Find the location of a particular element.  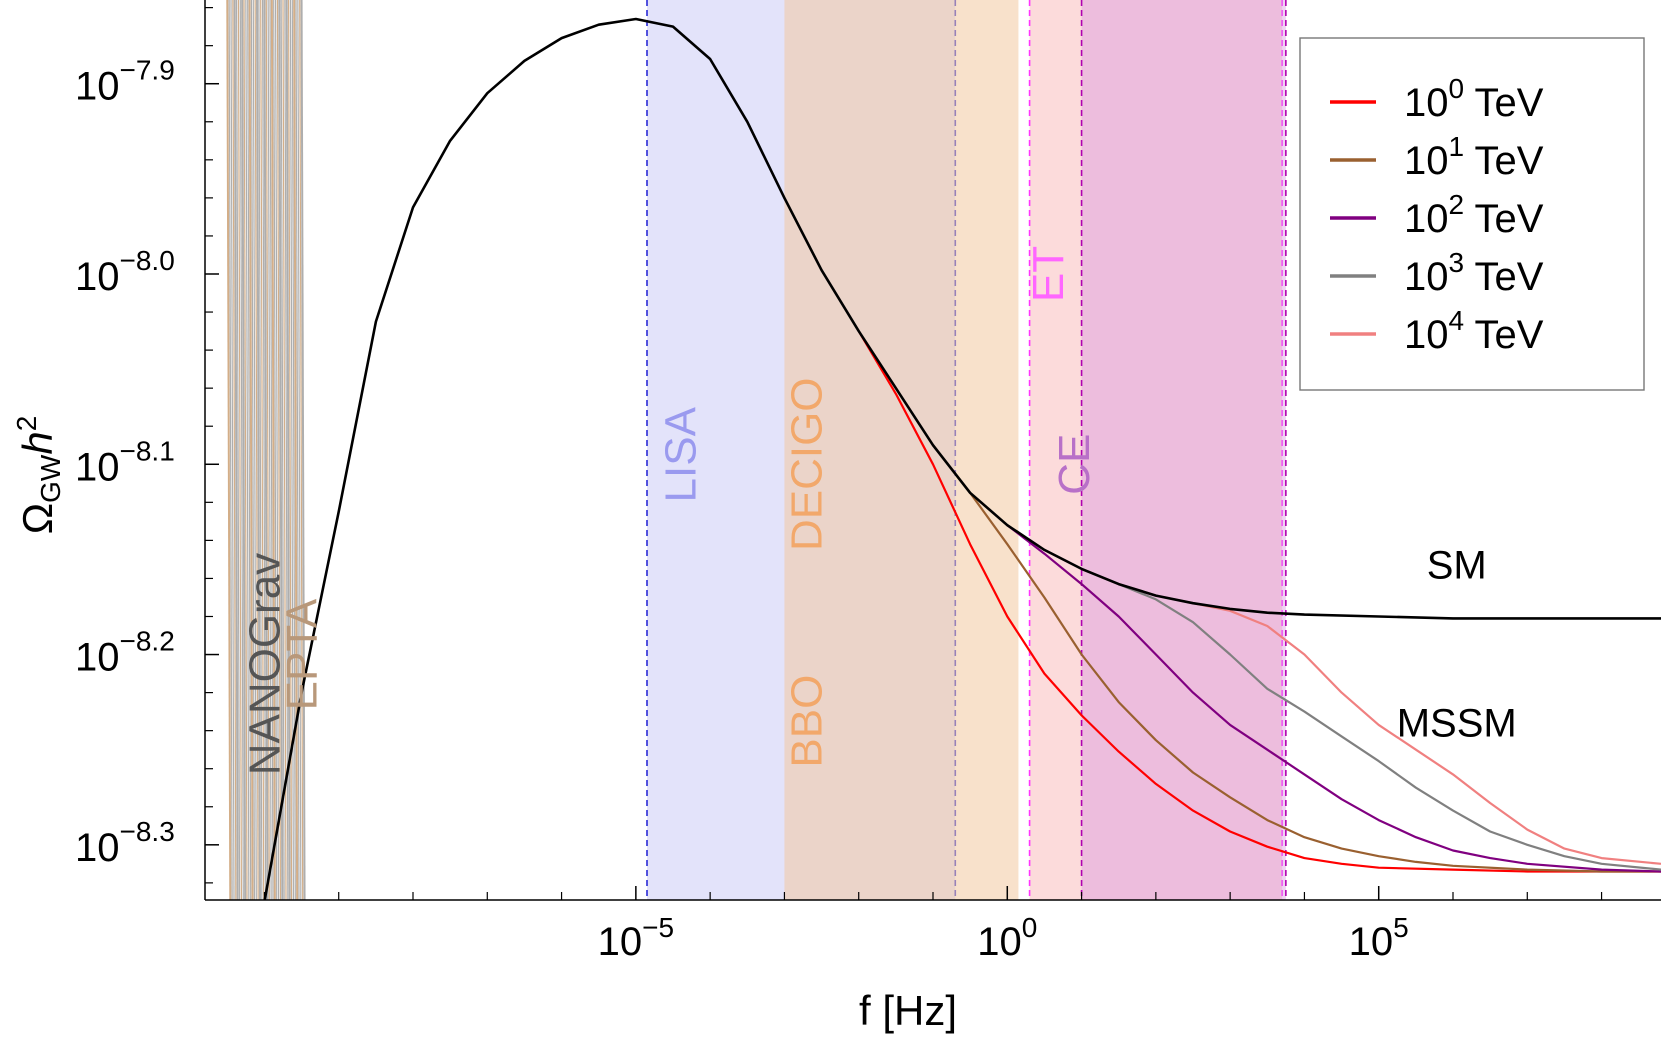

legend-label-10e0-tev: 100 TeV is located at coordinates (1474, 99).